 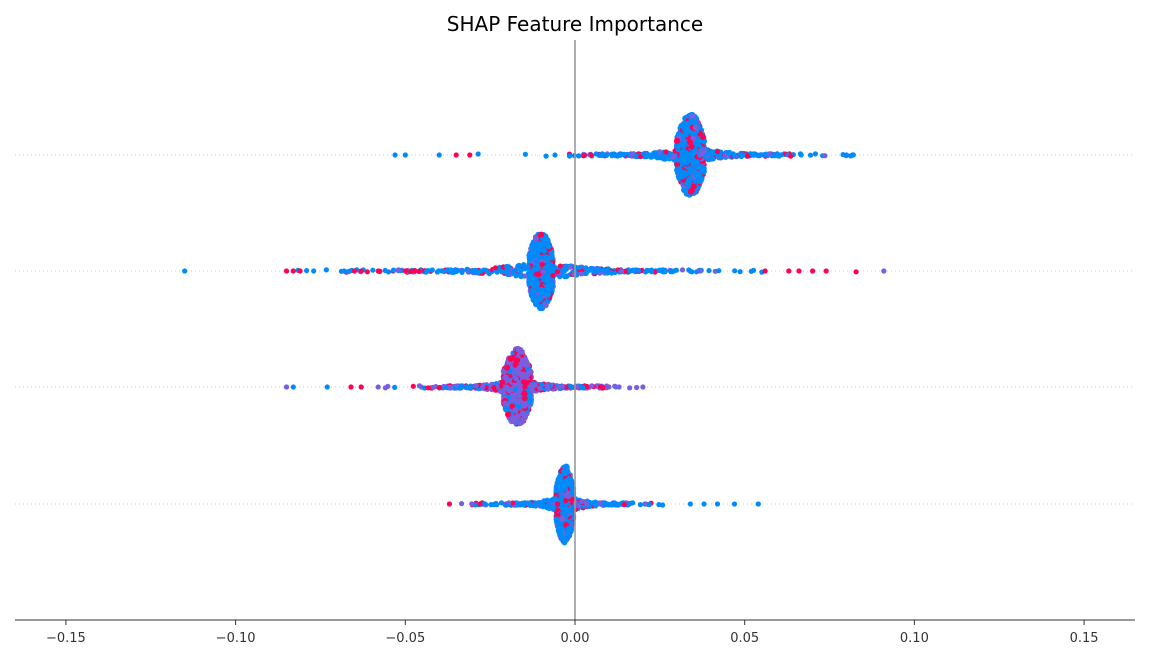 I want to click on chart-title: SHAP Feature Importance, so click(x=575, y=24).